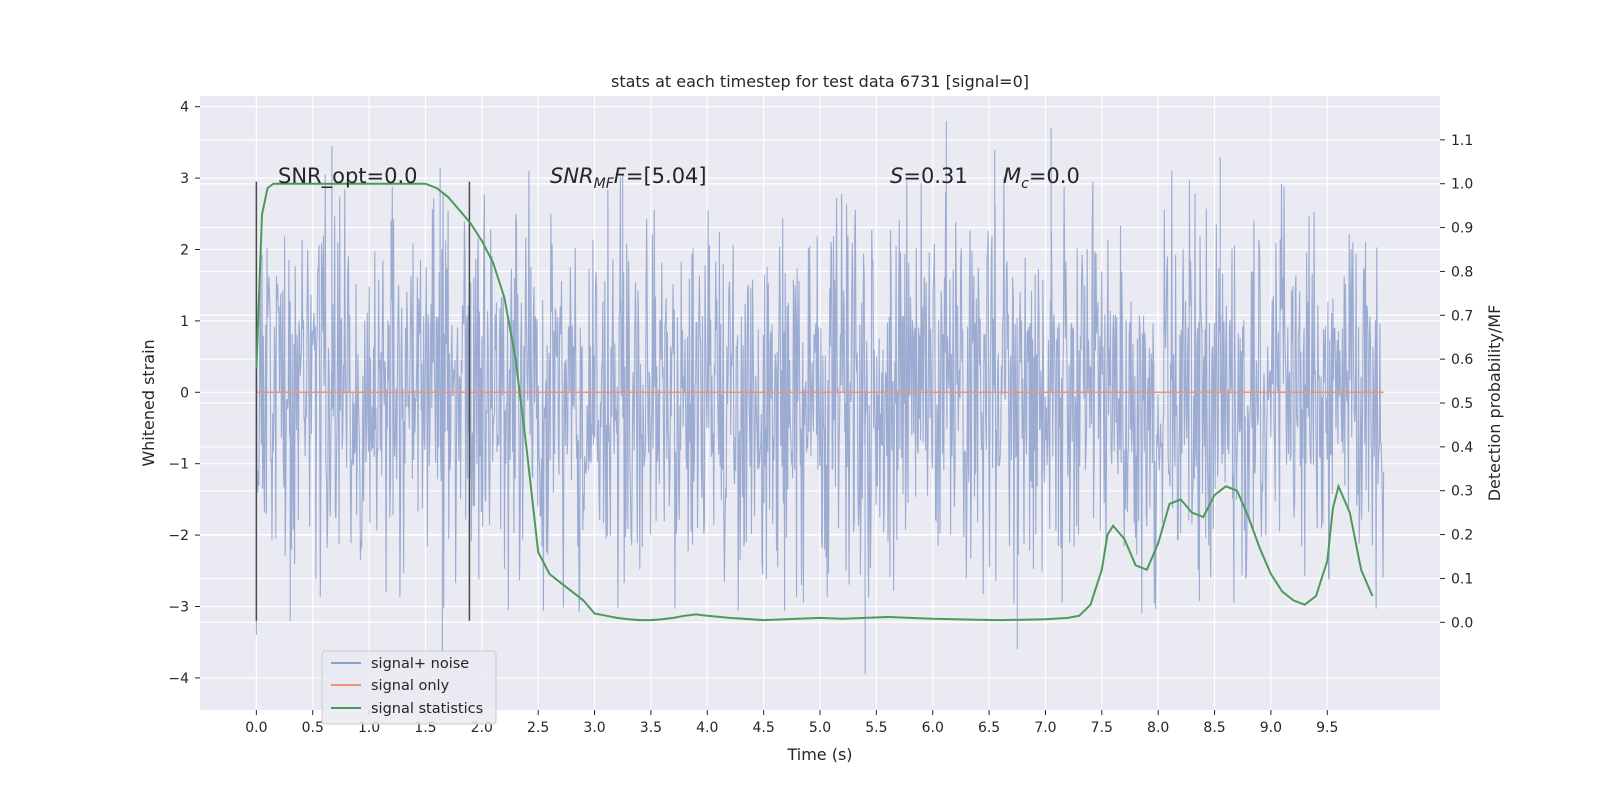 The image size is (1600, 800). I want to click on annotation-snr-mf-f: F, so click(620, 176).